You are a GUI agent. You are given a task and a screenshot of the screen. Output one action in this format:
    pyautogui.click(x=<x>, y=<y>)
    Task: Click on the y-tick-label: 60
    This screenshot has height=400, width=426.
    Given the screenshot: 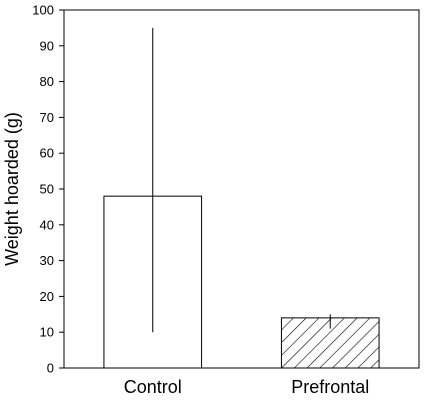 What is the action you would take?
    pyautogui.click(x=47, y=153)
    